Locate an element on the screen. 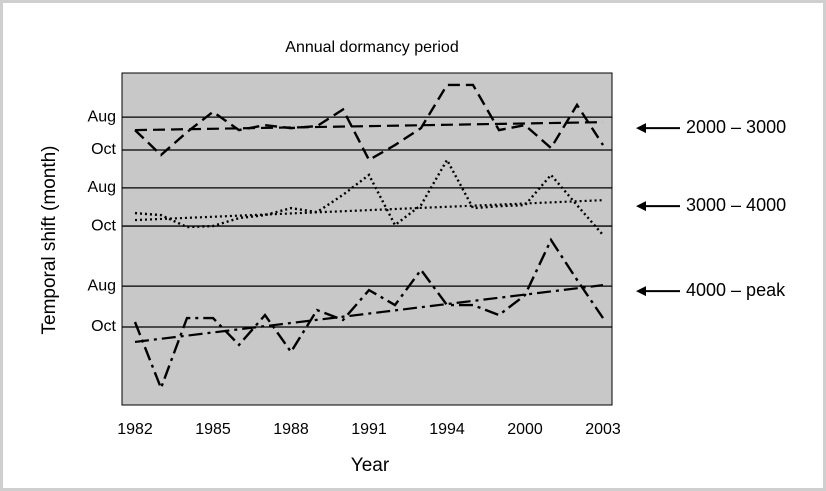  x-tick-label: 1982 is located at coordinates (135, 429).